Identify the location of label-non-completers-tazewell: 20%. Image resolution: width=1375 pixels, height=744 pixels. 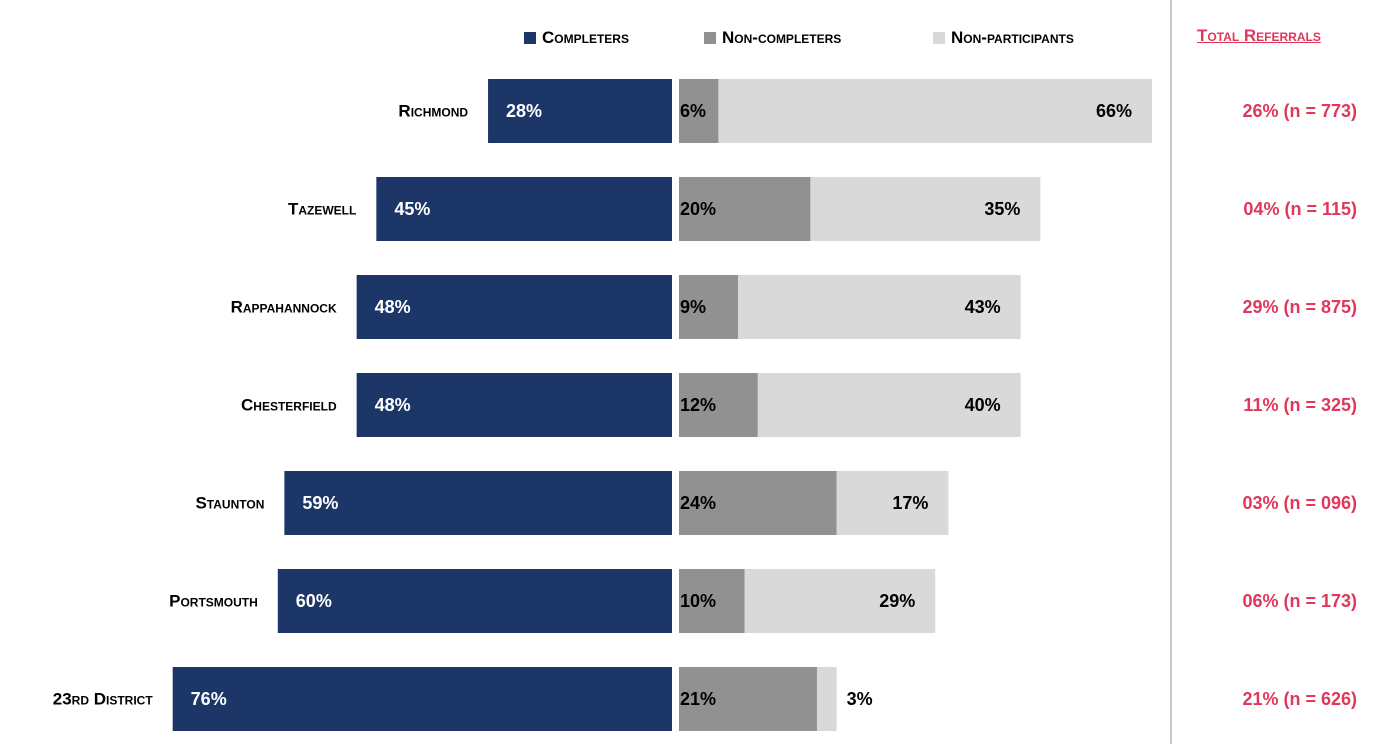
(698, 209).